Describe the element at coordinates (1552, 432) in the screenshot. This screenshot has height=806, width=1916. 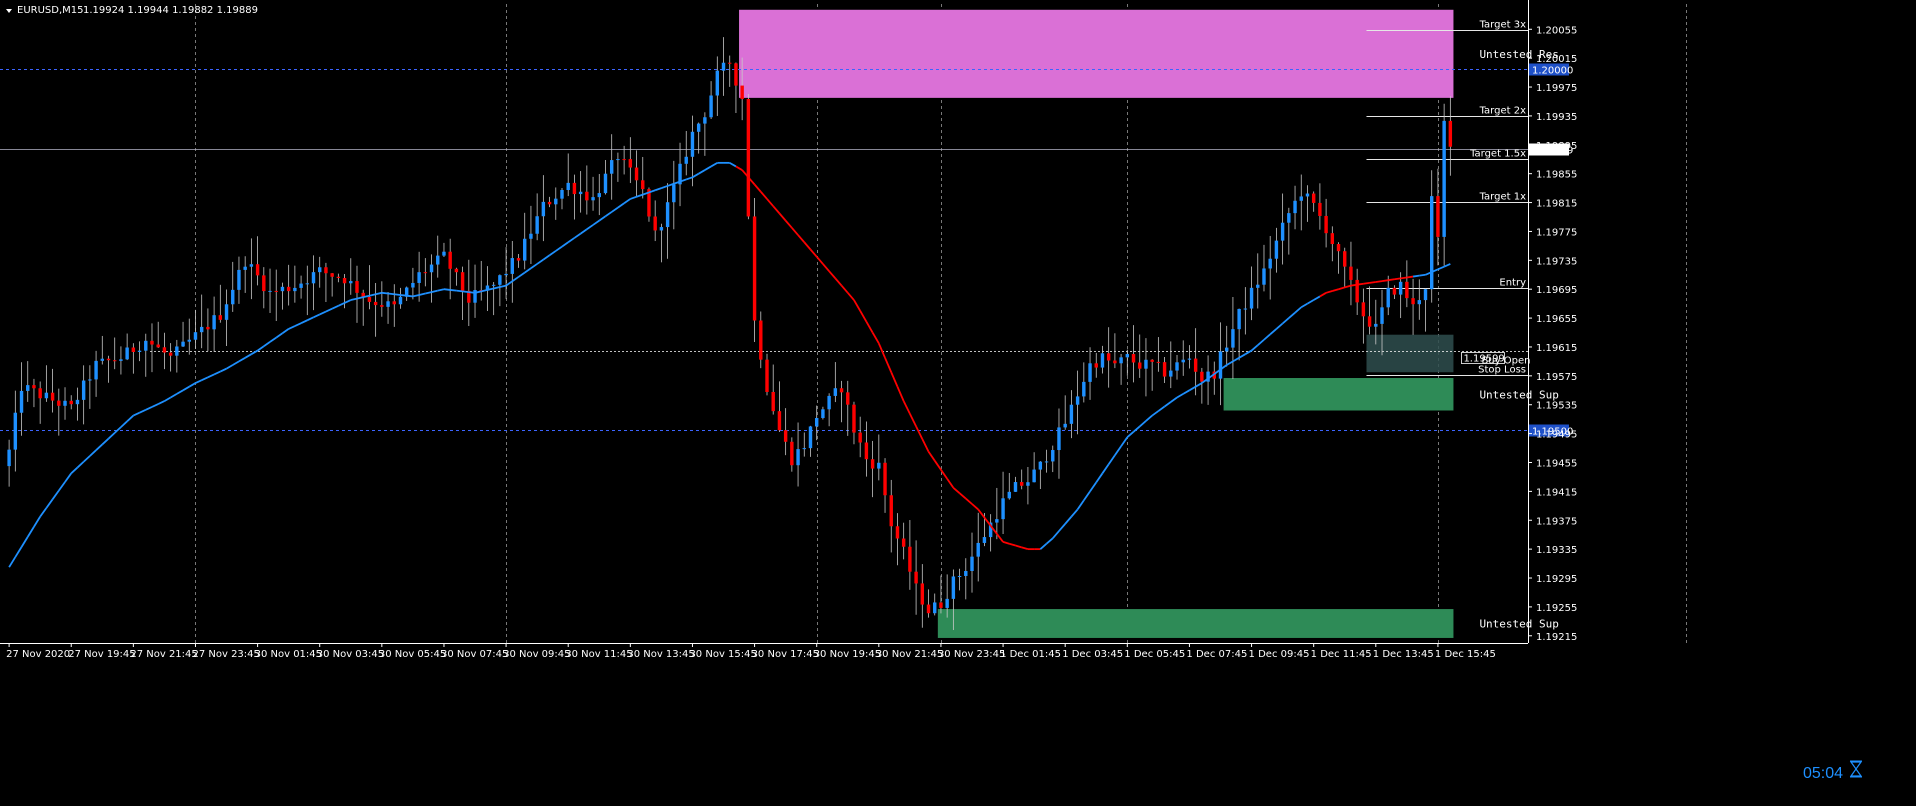
I see `price-tag-text: 1.19500` at that location.